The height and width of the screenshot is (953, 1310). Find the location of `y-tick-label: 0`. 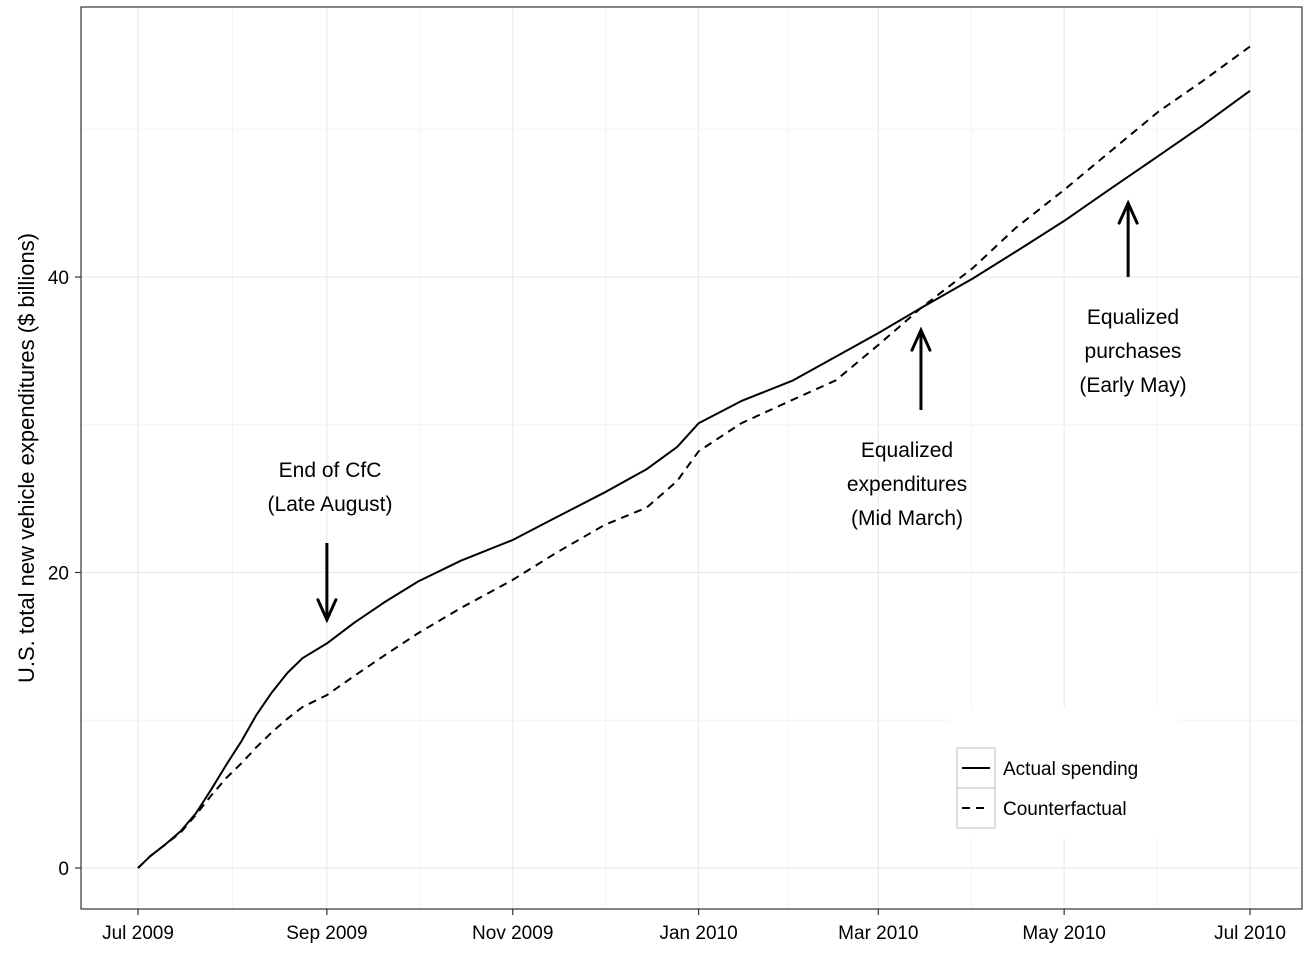

y-tick-label: 0 is located at coordinates (63, 869).